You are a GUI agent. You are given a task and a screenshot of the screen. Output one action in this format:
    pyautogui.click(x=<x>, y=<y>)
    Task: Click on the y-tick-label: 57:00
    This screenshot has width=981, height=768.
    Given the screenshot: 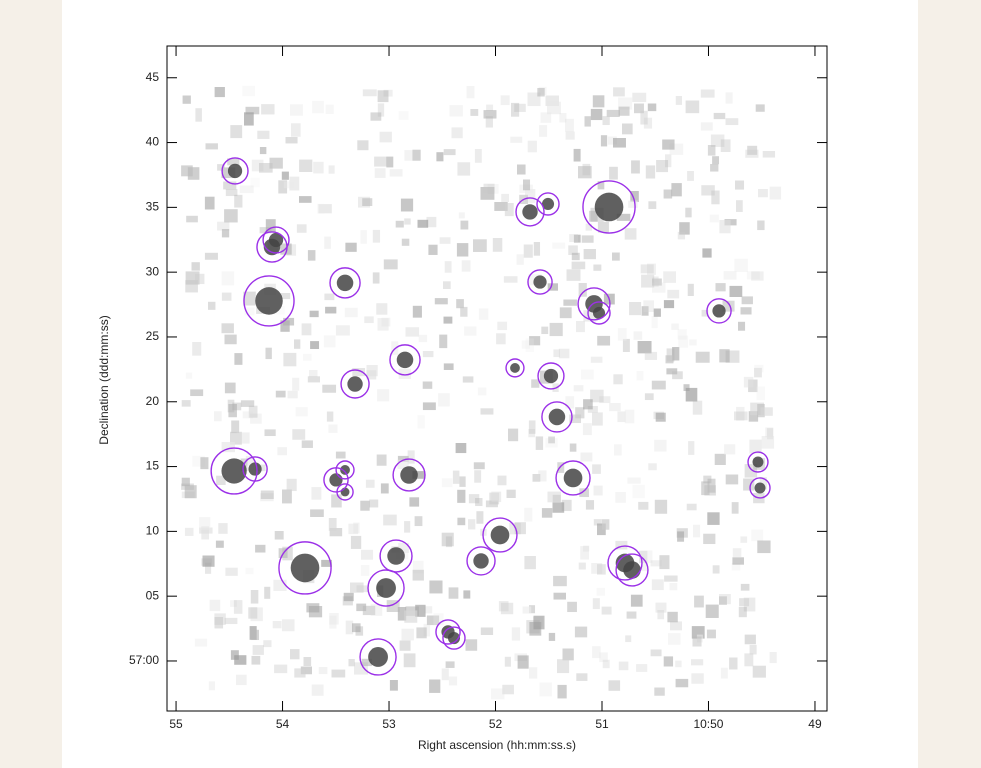 What is the action you would take?
    pyautogui.click(x=144, y=660)
    